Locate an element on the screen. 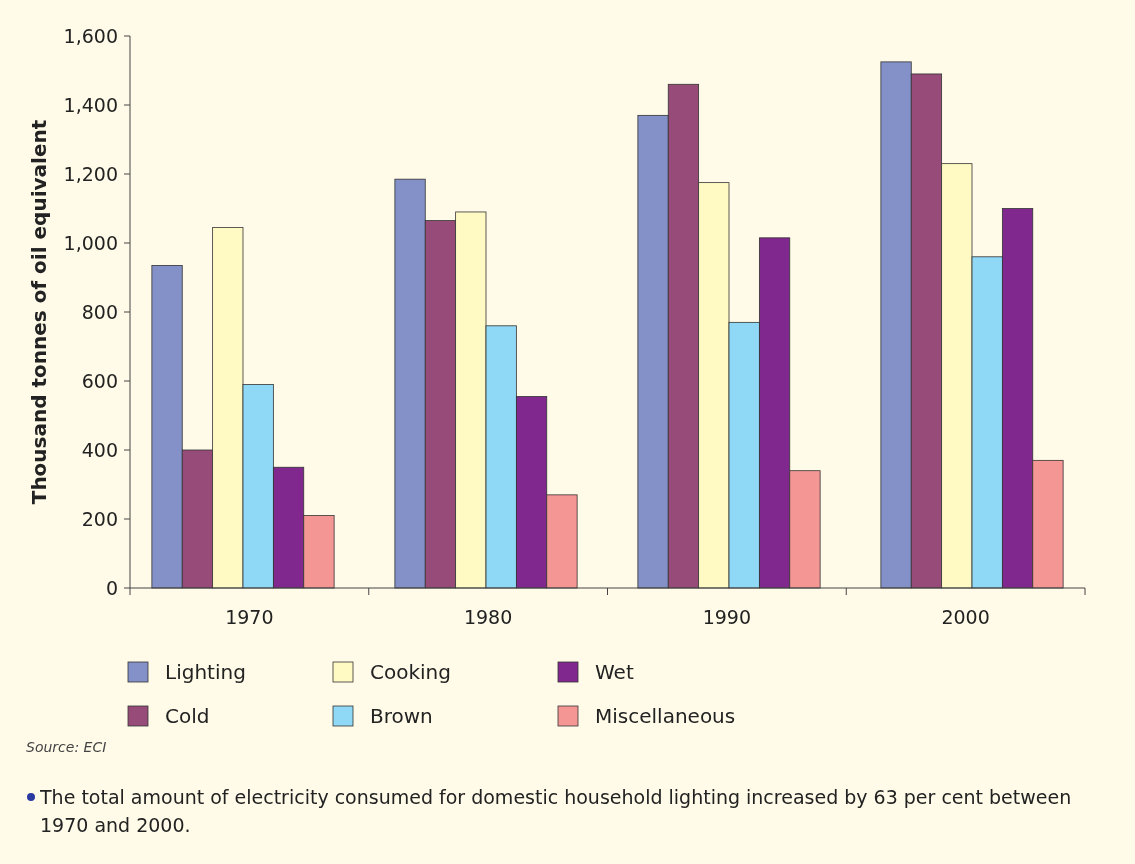 The width and height of the screenshot is (1135, 864). y-tick-label: 800 is located at coordinates (99, 312).